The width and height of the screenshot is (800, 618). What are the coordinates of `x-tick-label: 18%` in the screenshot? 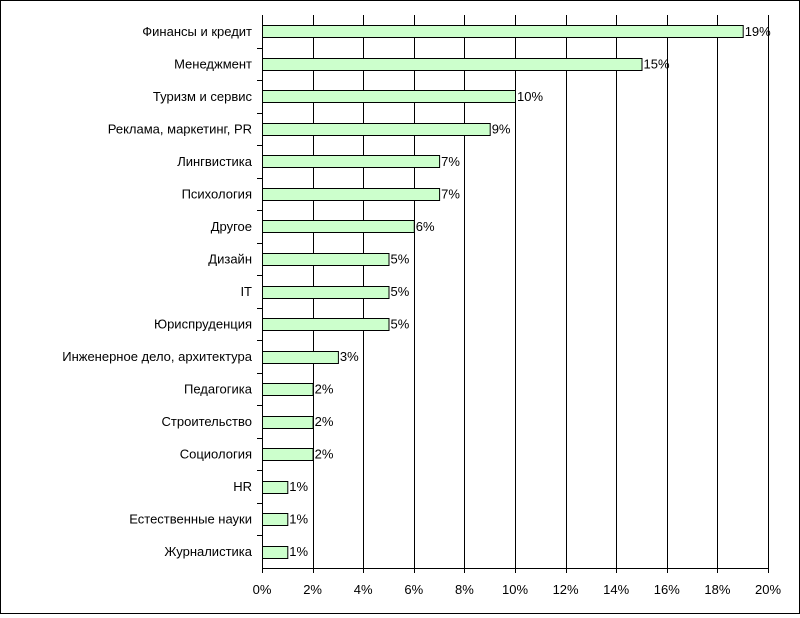 It's located at (717, 589).